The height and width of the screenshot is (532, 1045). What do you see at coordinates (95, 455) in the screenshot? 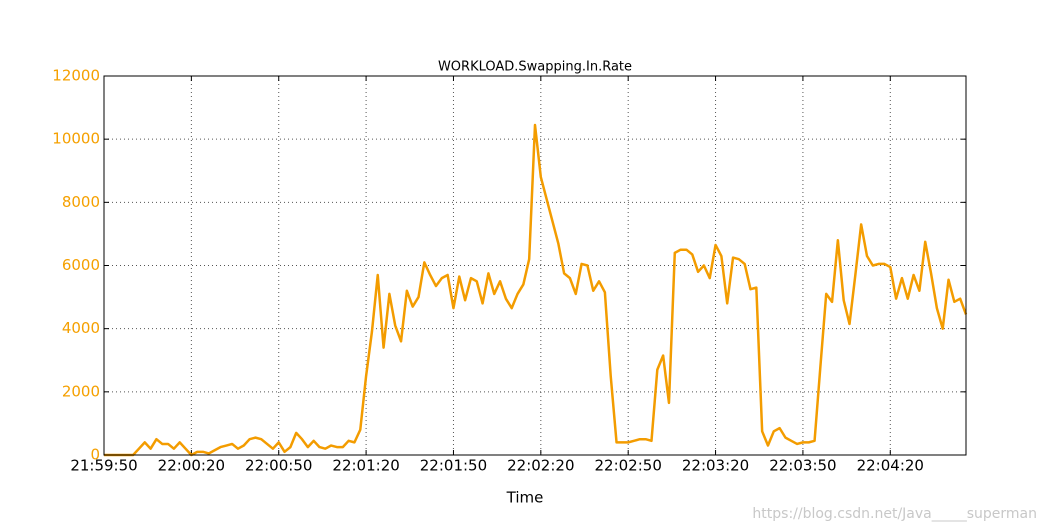
I see `y-tick-label: 0` at bounding box center [95, 455].